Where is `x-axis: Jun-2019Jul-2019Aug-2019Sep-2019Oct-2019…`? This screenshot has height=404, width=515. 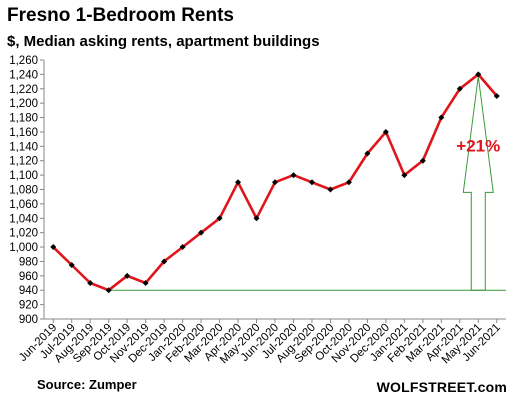 x-axis: Jun-2019Jul-2019Aug-2019Sep-2019Oct-2019… is located at coordinates (261, 342).